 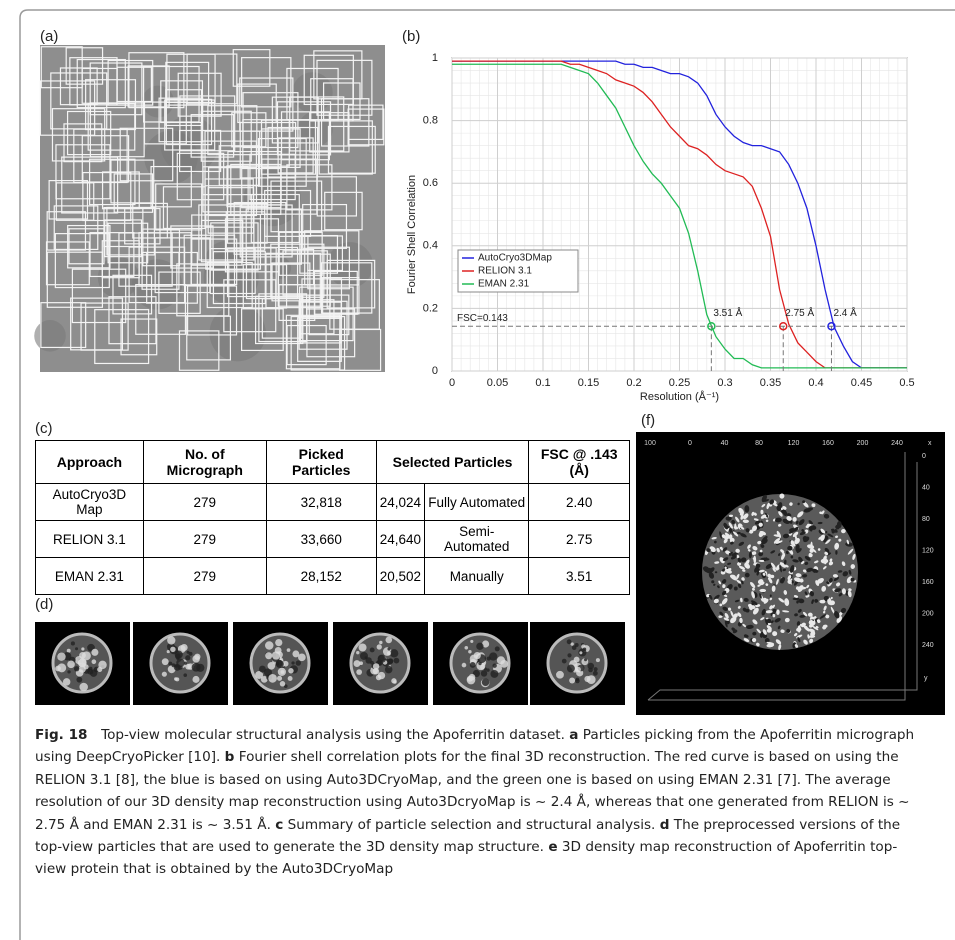 I want to click on panel-label: (c), so click(x=44, y=428).